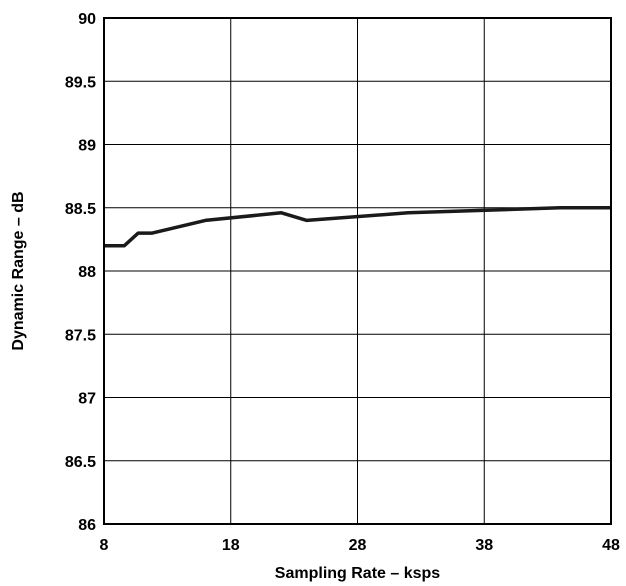 The width and height of the screenshot is (626, 586). Describe the element at coordinates (87, 146) in the screenshot. I see `y-tick-label: 89` at that location.